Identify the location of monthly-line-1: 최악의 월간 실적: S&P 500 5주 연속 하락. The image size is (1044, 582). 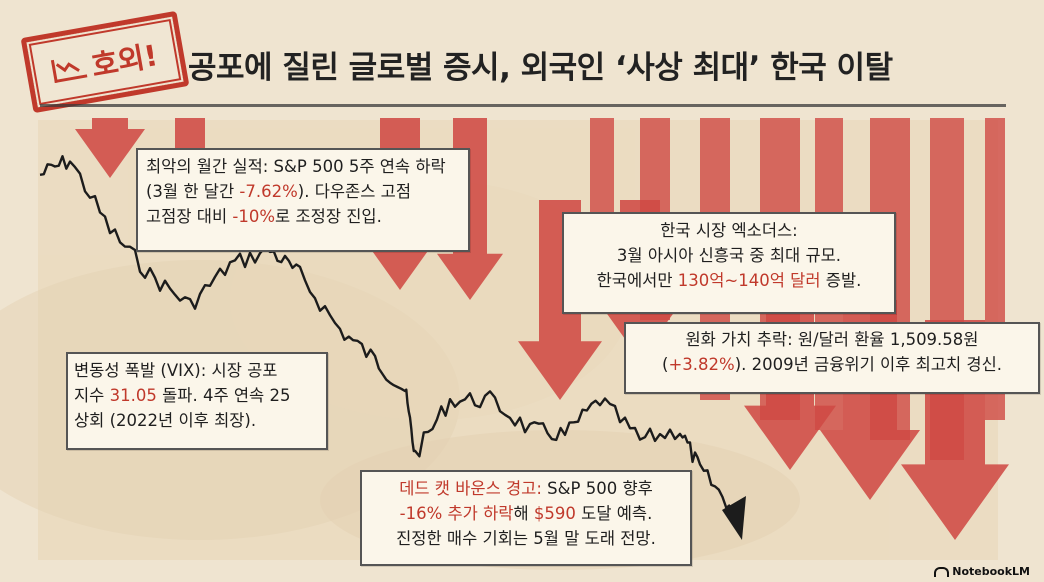
(296, 166).